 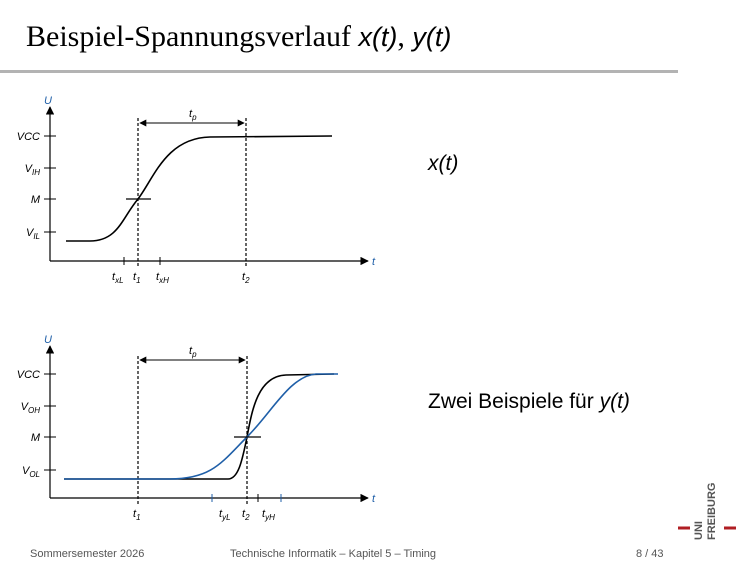 What do you see at coordinates (529, 401) in the screenshot?
I see `bottom-description: Zwei Beispiele für y(t)` at bounding box center [529, 401].